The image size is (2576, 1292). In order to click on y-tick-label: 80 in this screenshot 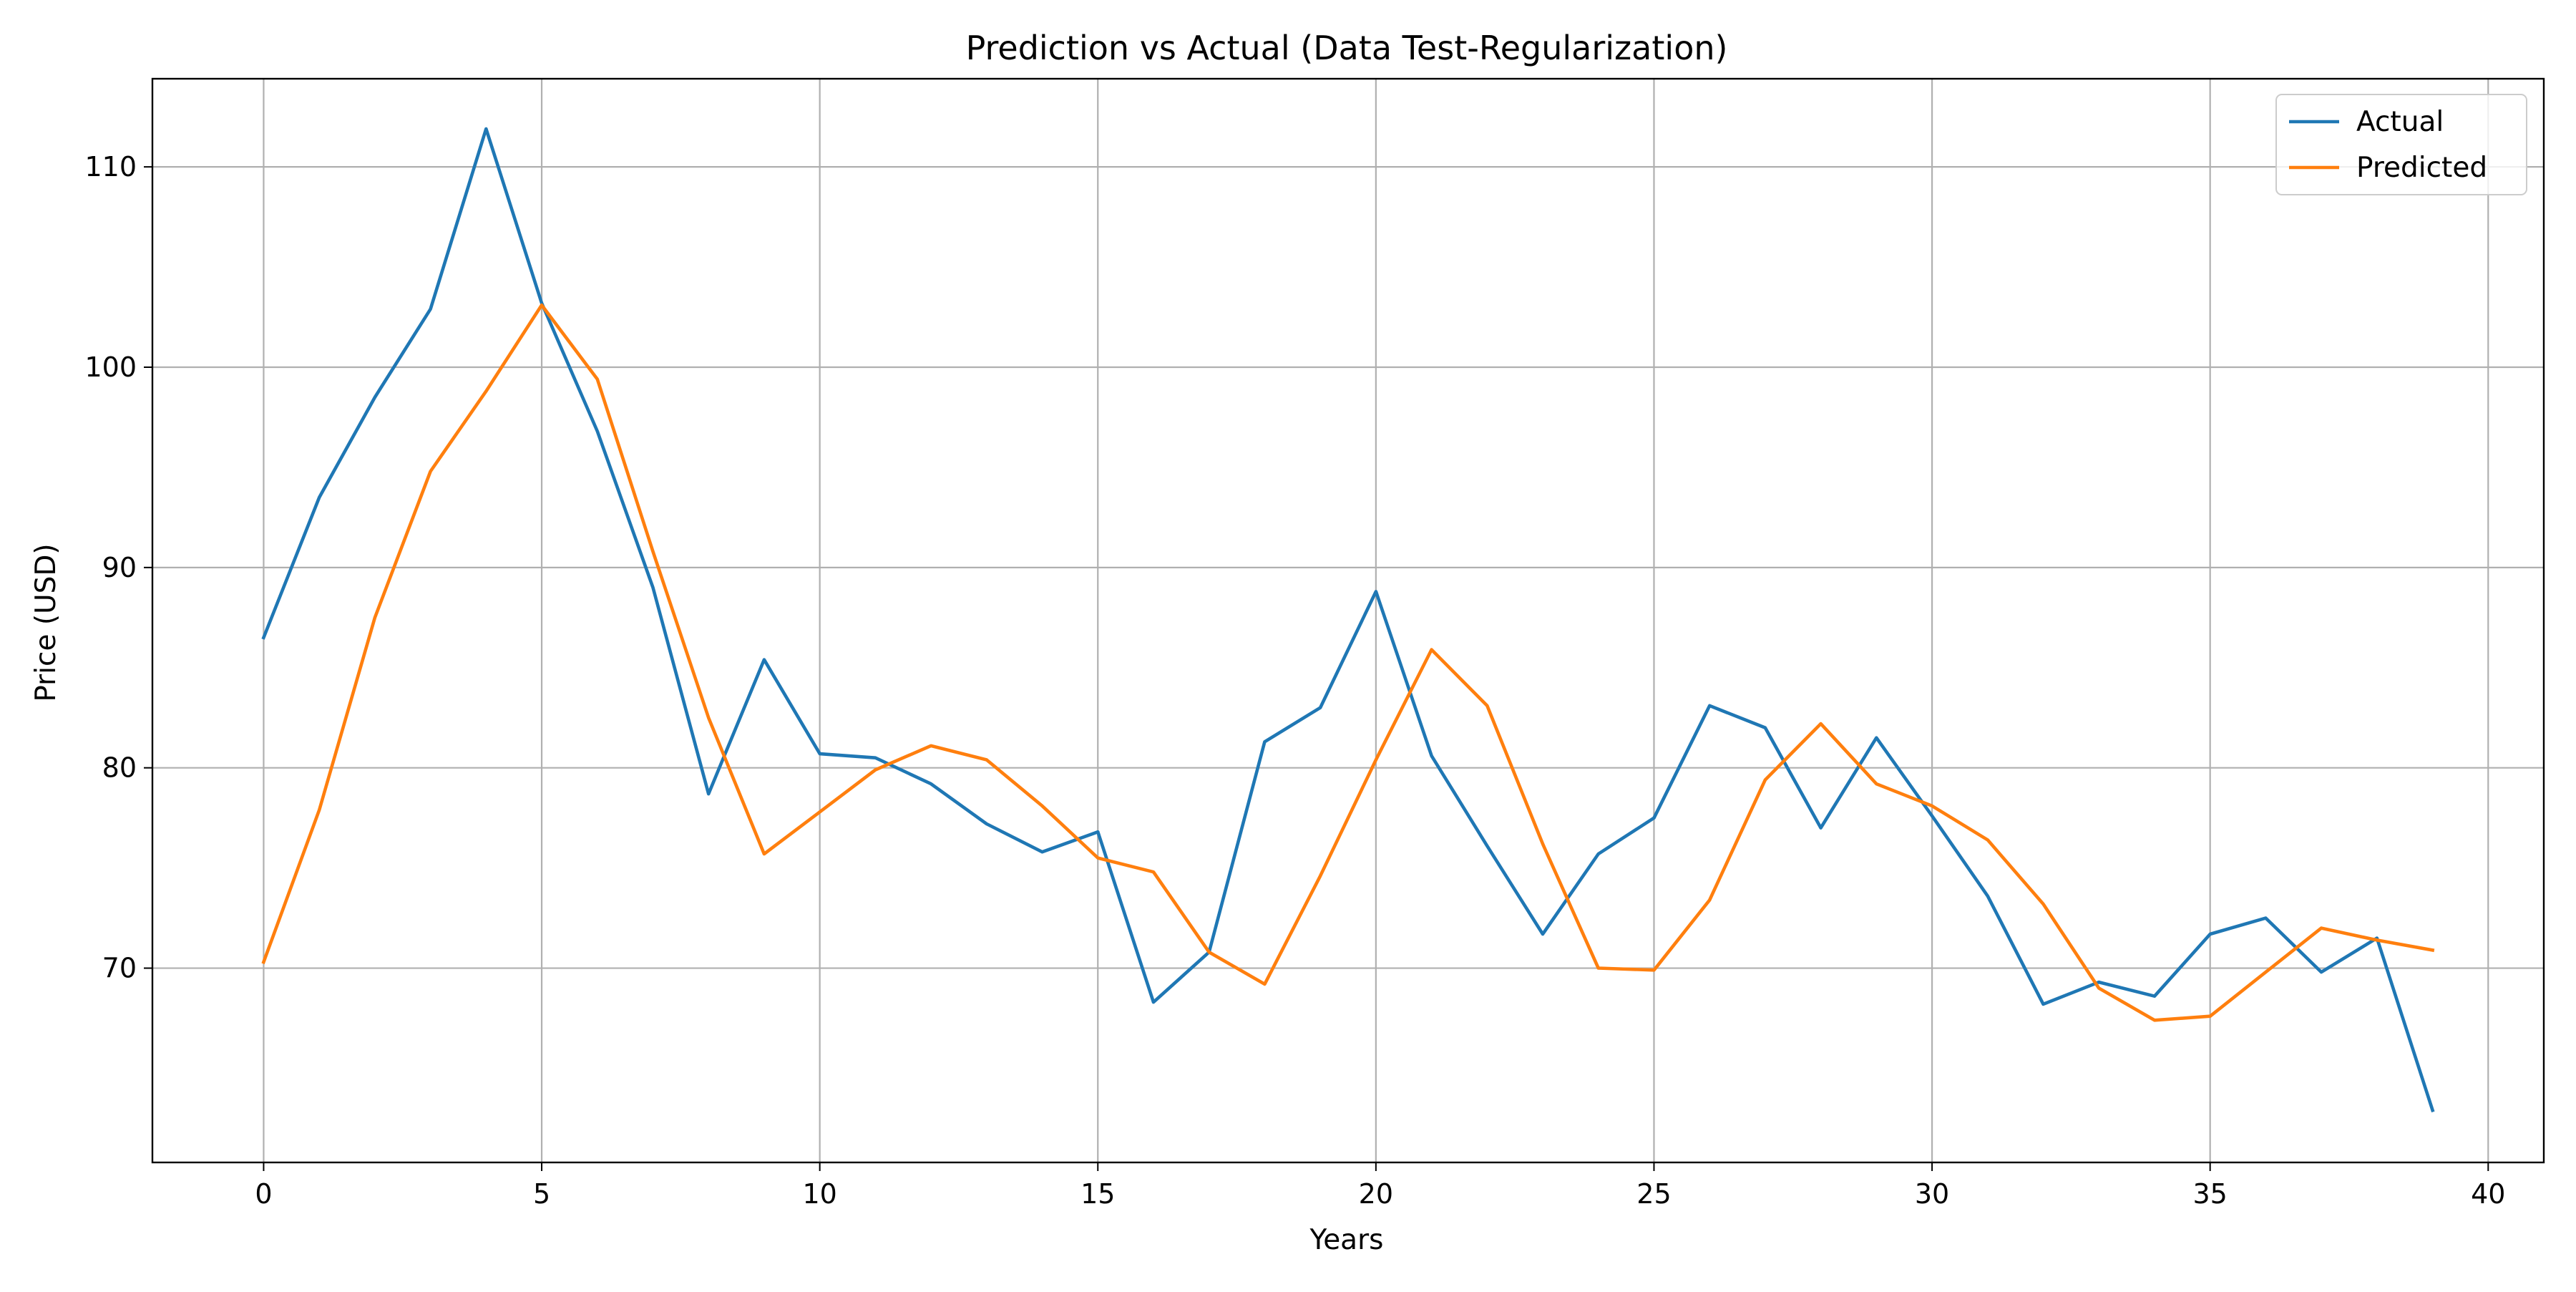, I will do `click(119, 768)`.